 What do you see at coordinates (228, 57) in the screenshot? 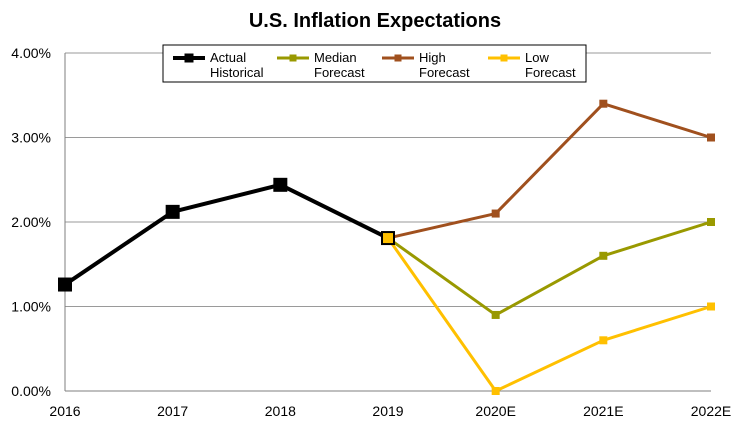
I see `legend-label: Actual` at bounding box center [228, 57].